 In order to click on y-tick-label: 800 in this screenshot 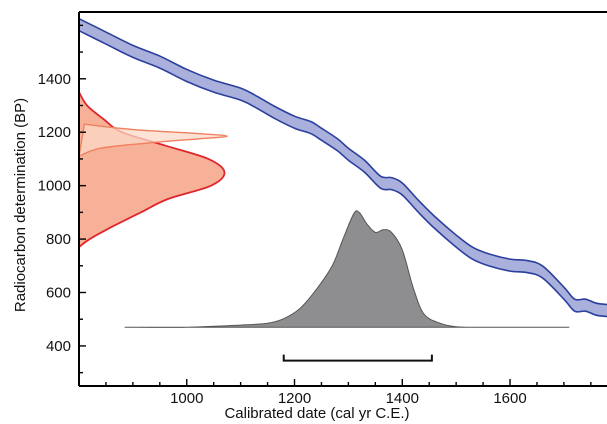, I will do `click(58, 239)`.